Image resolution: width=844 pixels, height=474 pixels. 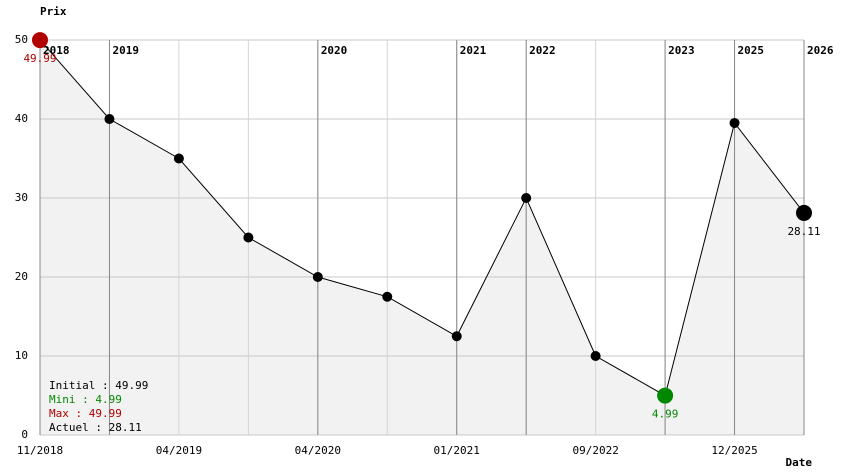 I want to click on y-tick-label: 30, so click(x=21, y=197).